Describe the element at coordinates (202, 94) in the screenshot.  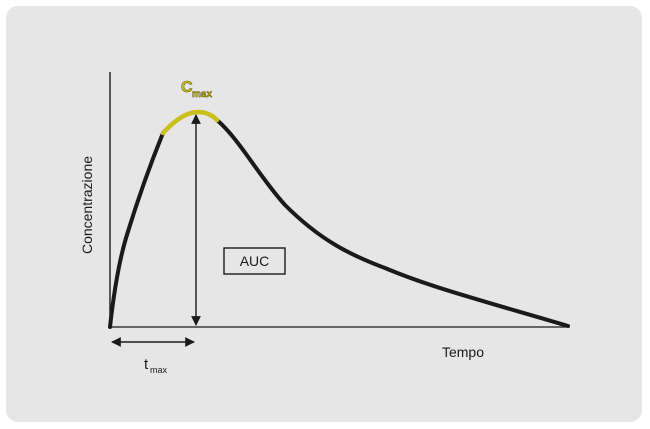
I see `cmax-subscript: max` at that location.